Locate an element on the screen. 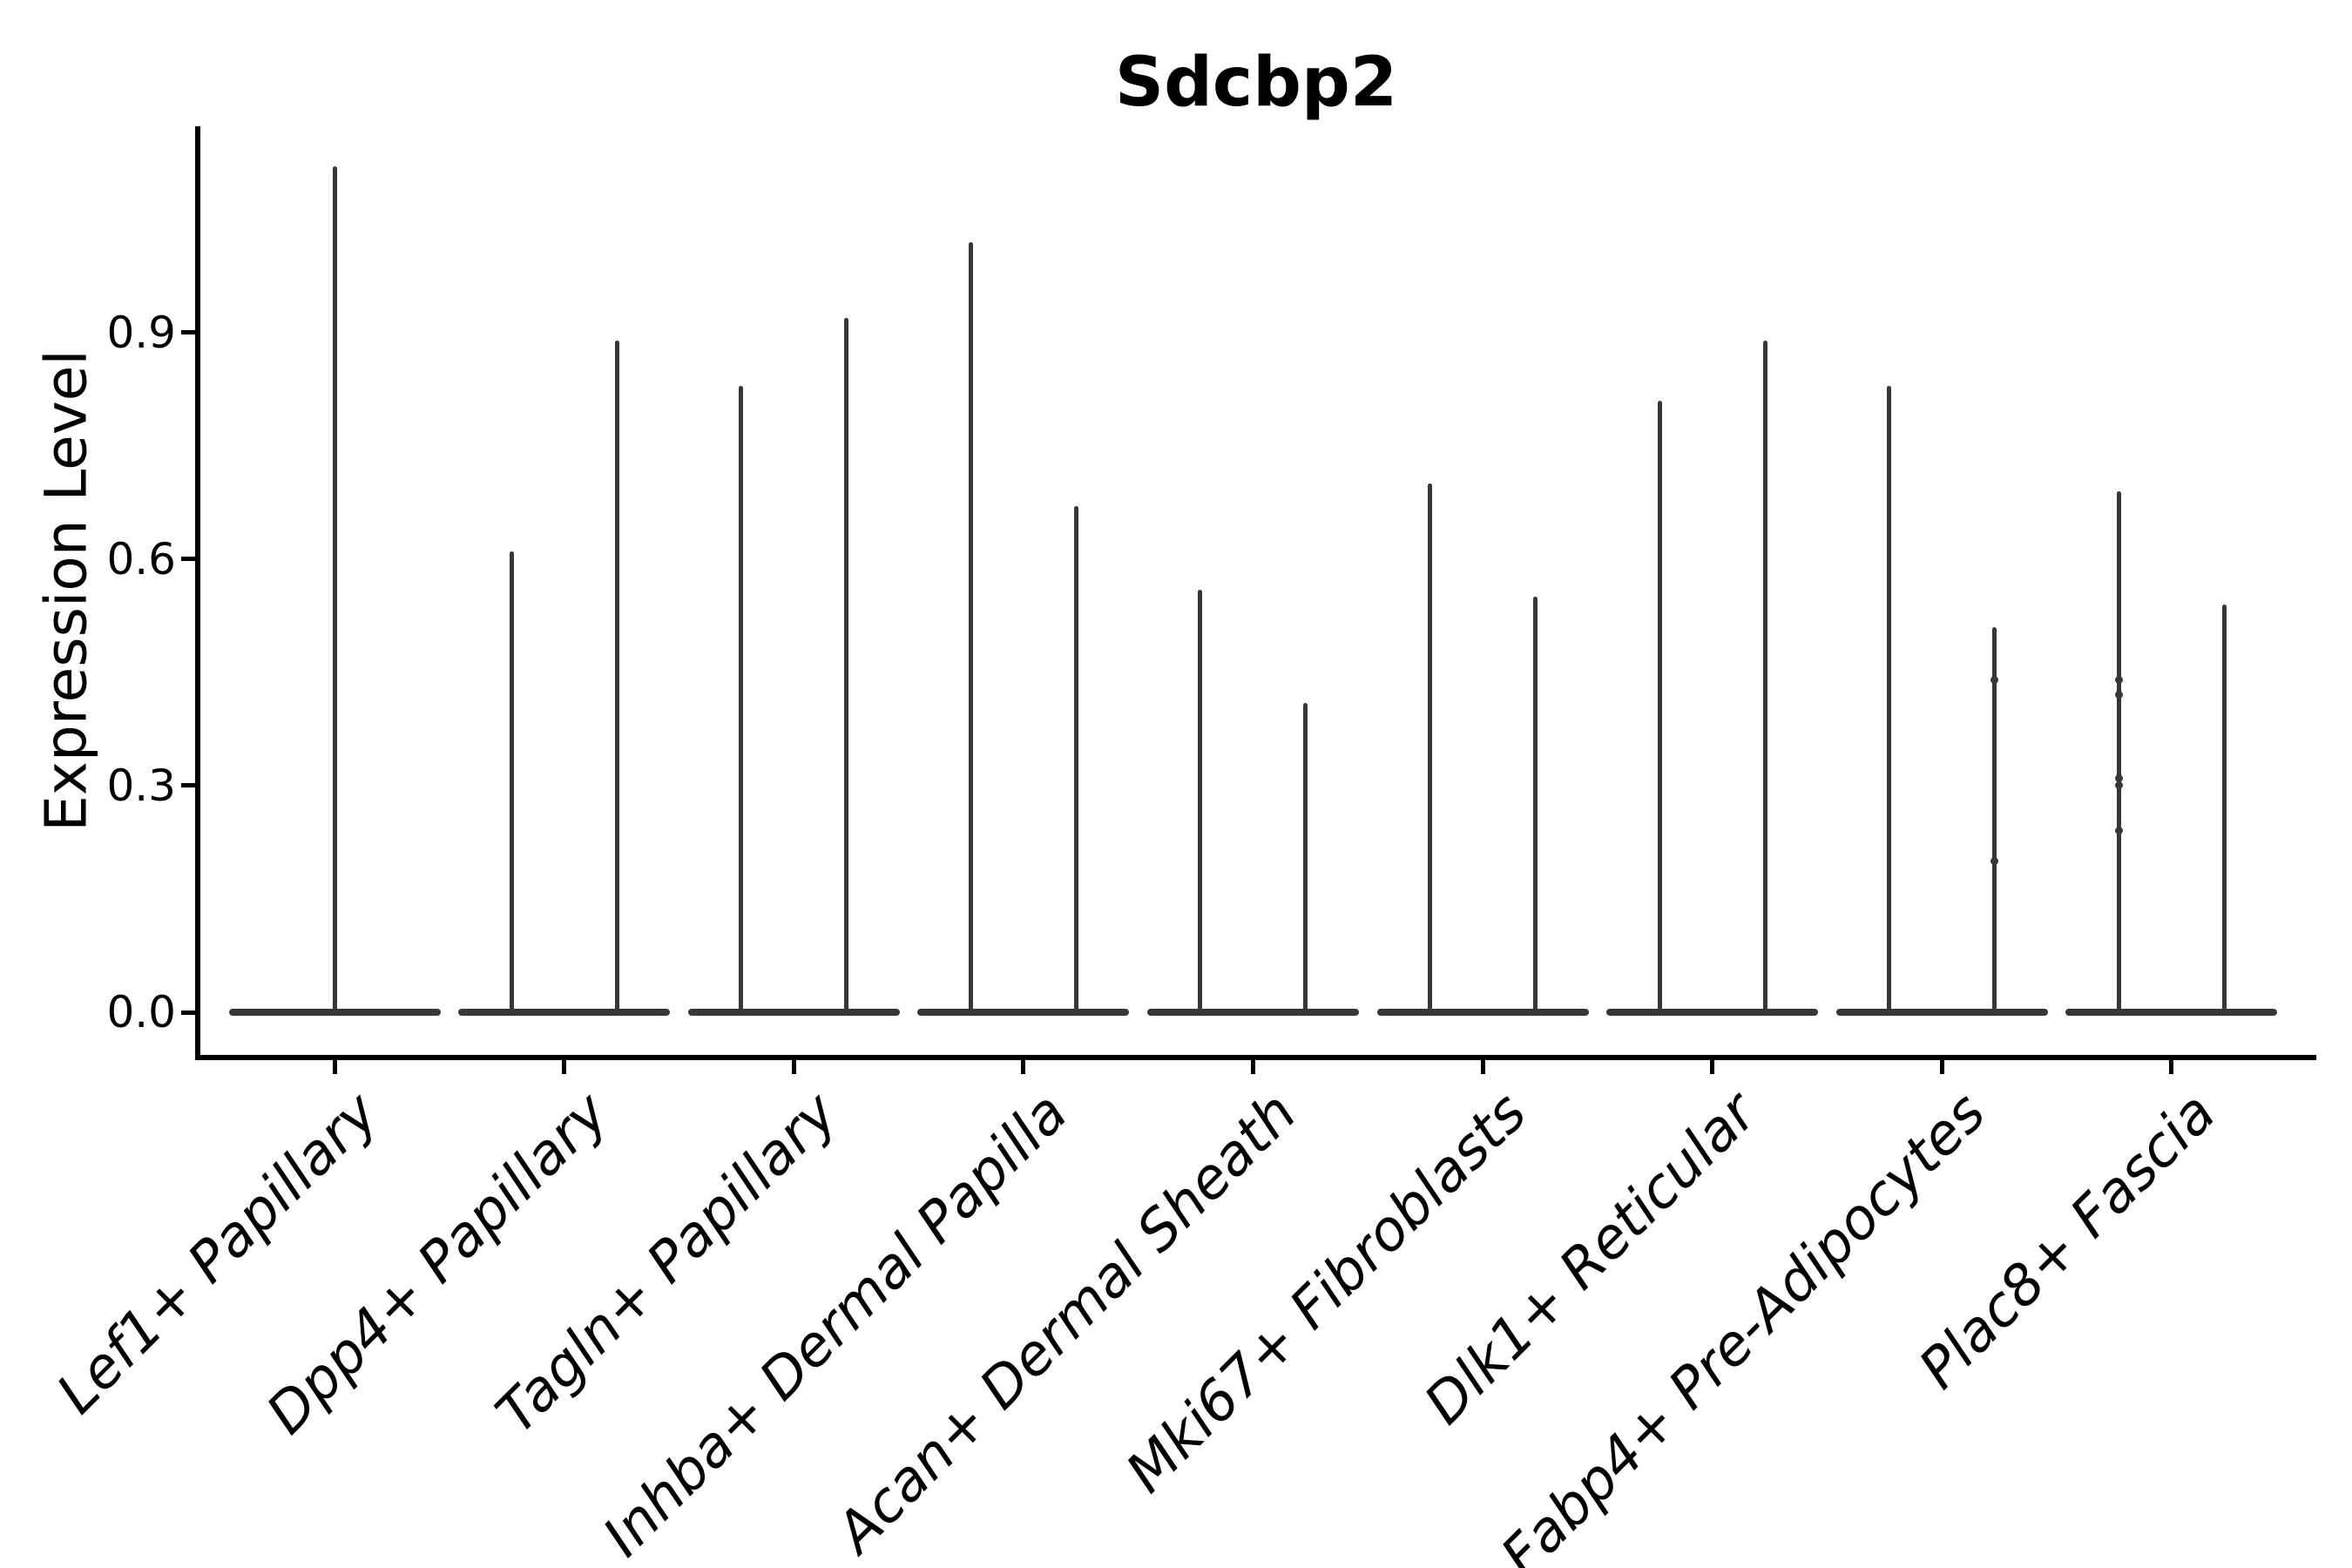 Image resolution: width=2352 pixels, height=1568 pixels. y-tick-label: 0.0 is located at coordinates (141, 1012).